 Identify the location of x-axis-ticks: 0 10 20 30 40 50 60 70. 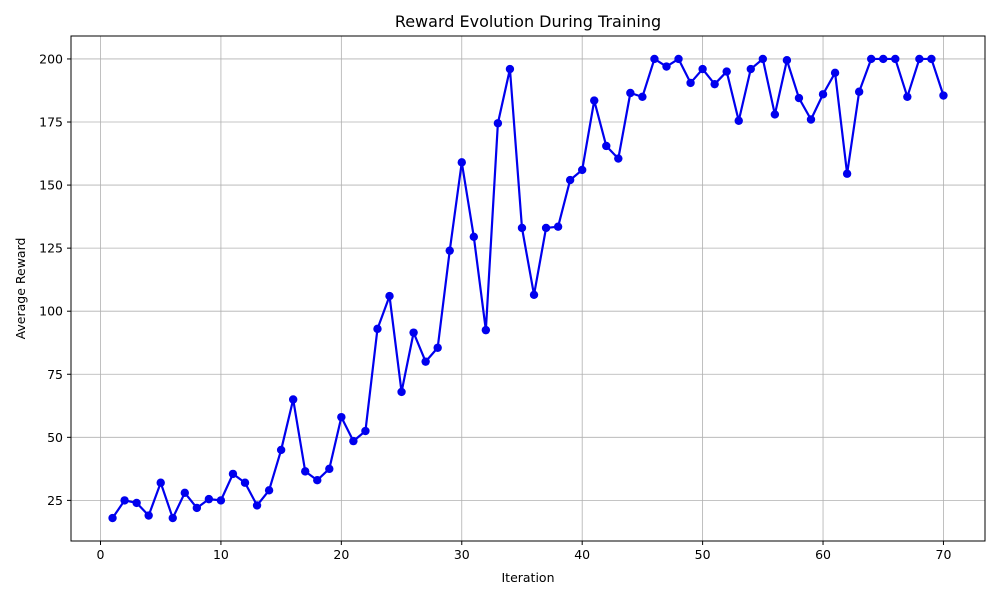
(524, 551).